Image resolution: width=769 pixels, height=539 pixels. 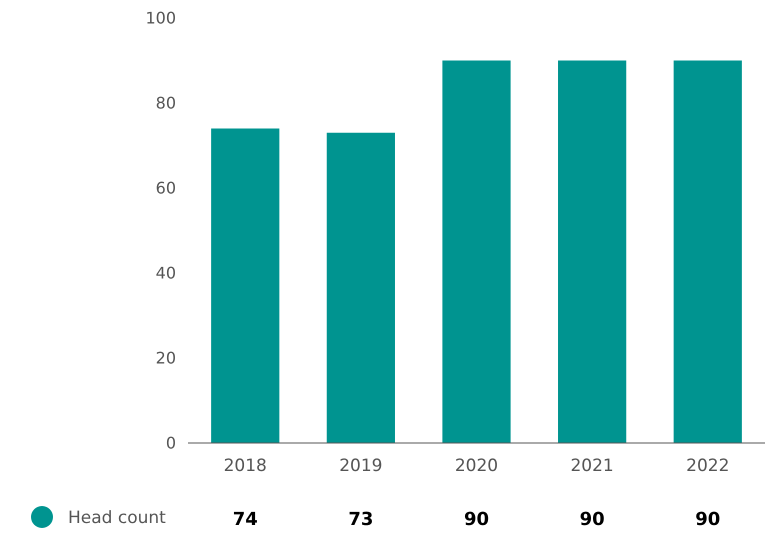 I want to click on y-tick-label: 0, so click(x=171, y=443).